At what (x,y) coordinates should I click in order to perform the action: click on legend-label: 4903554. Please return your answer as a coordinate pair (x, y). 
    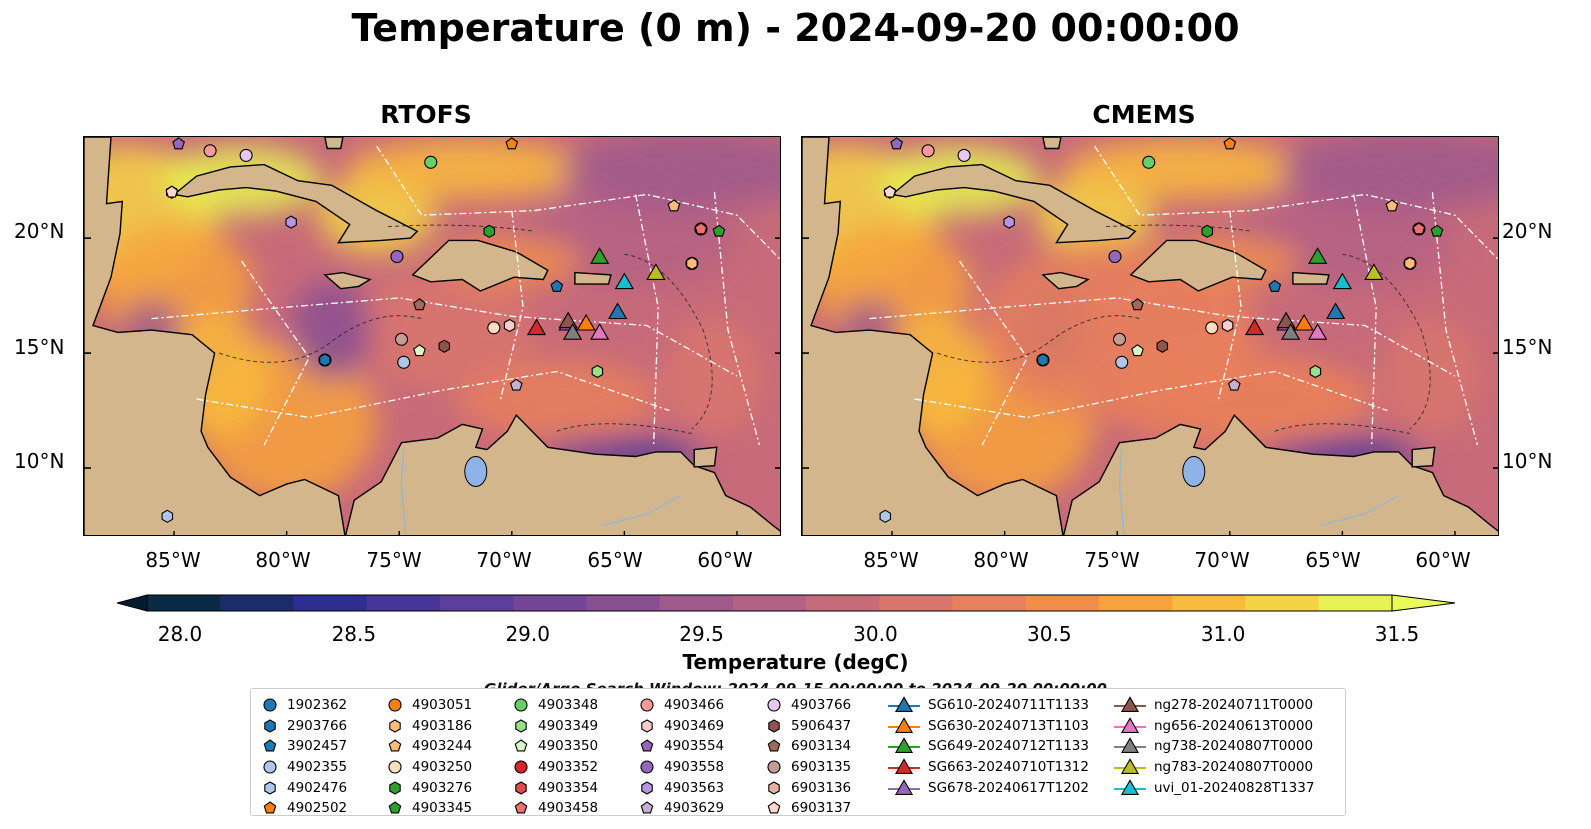
    Looking at the image, I should click on (694, 746).